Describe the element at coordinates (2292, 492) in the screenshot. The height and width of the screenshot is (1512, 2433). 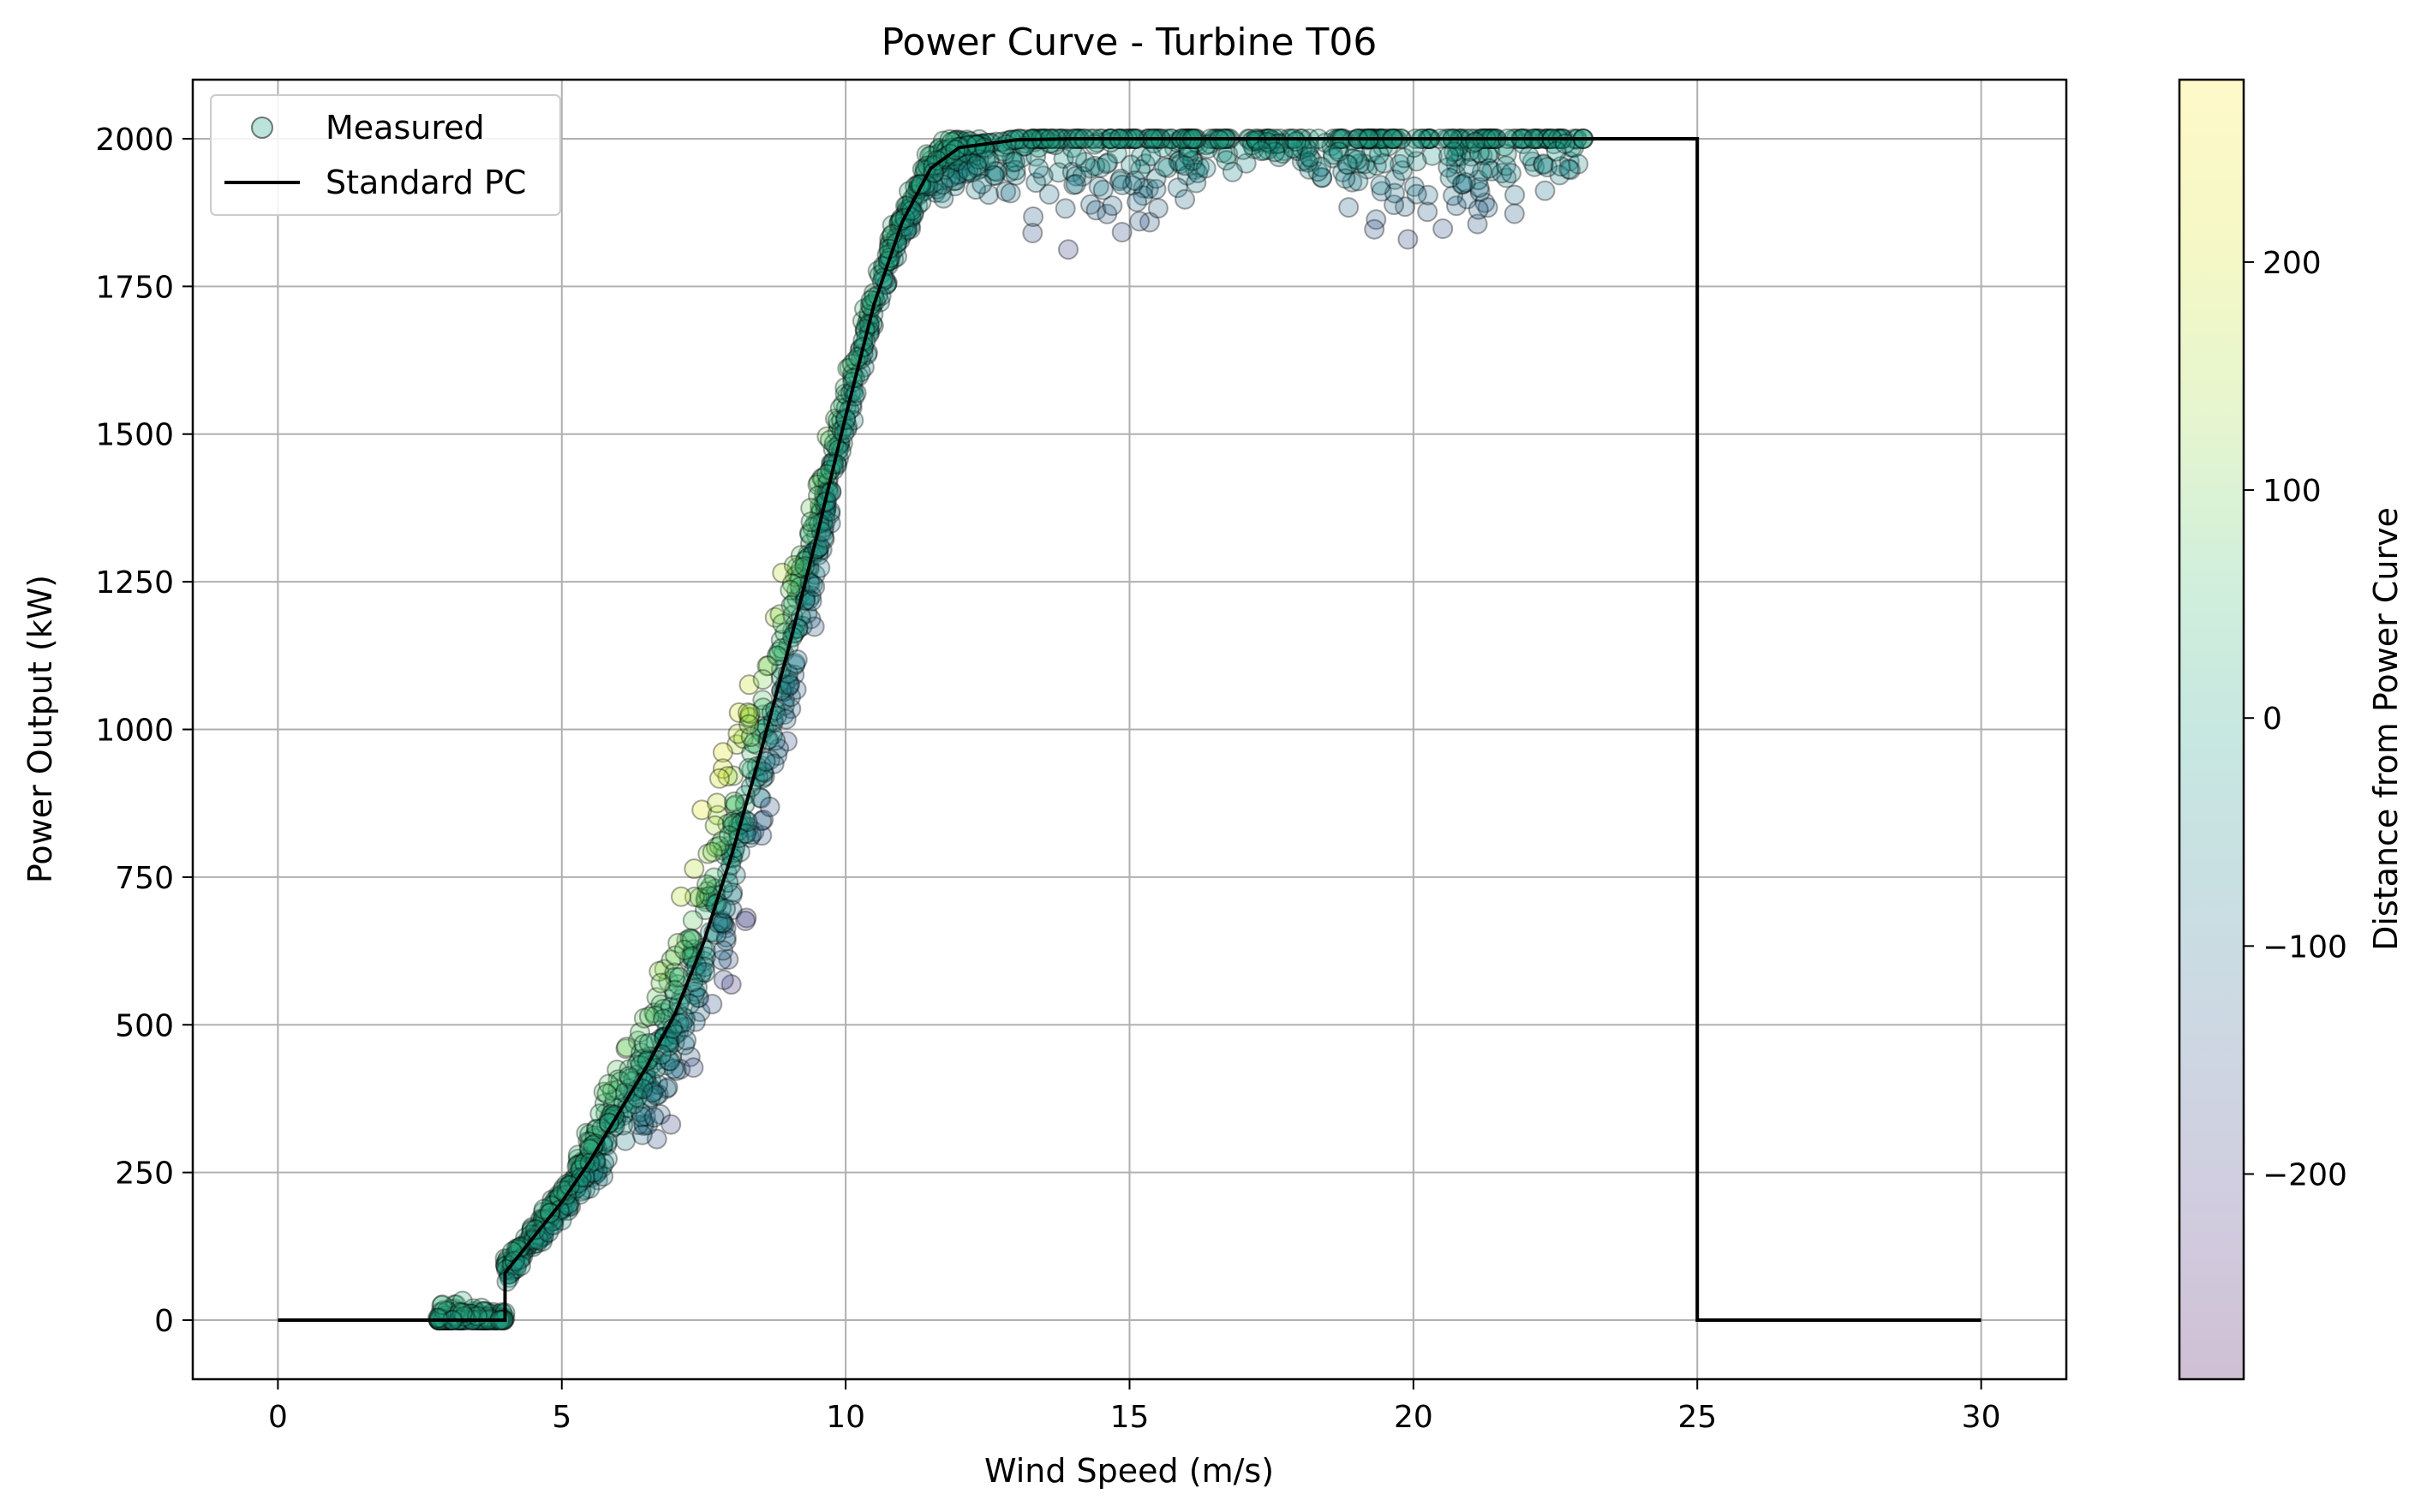
I see `colorbar-tick-label: 100` at that location.